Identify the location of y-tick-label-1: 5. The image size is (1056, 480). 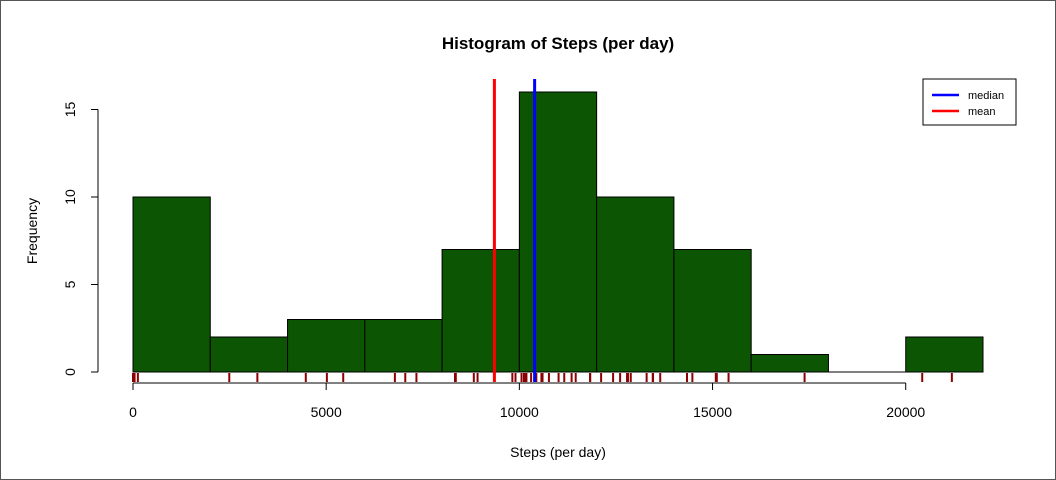
(70, 284).